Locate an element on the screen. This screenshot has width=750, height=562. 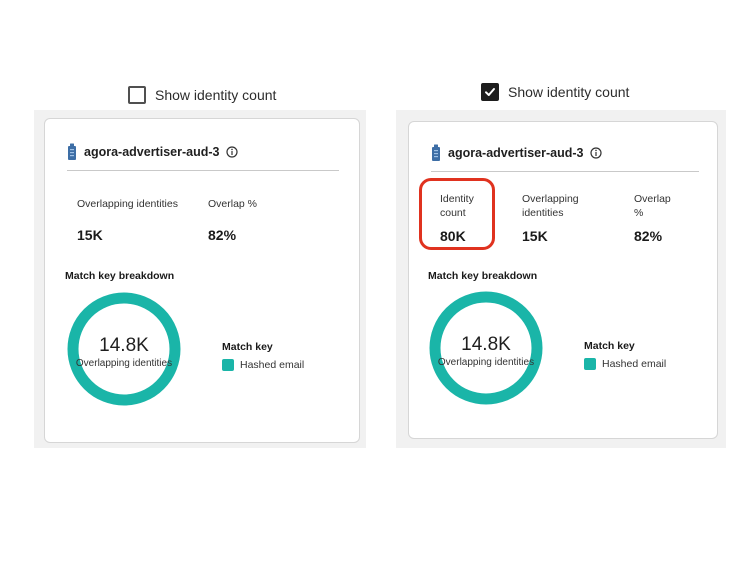
identity-count-highlight is located at coordinates (457, 214).